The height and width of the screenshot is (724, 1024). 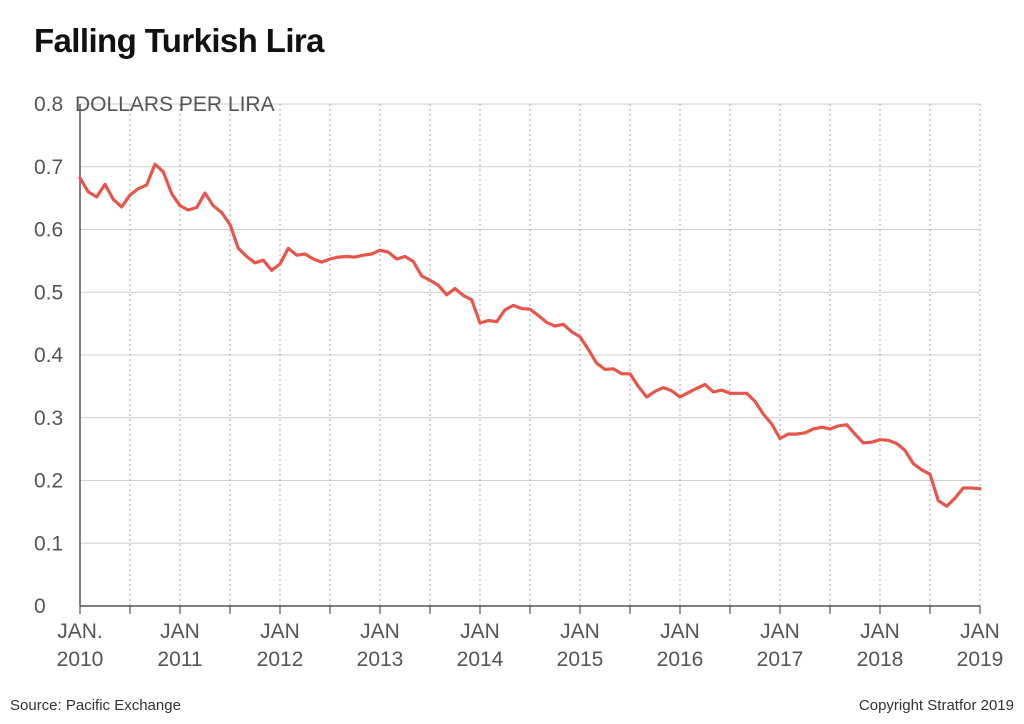 I want to click on y-tick-labels: 0 0.1 0.2 0.3 0.4 0.5 0.6 0.7 0.8, so click(x=49, y=355).